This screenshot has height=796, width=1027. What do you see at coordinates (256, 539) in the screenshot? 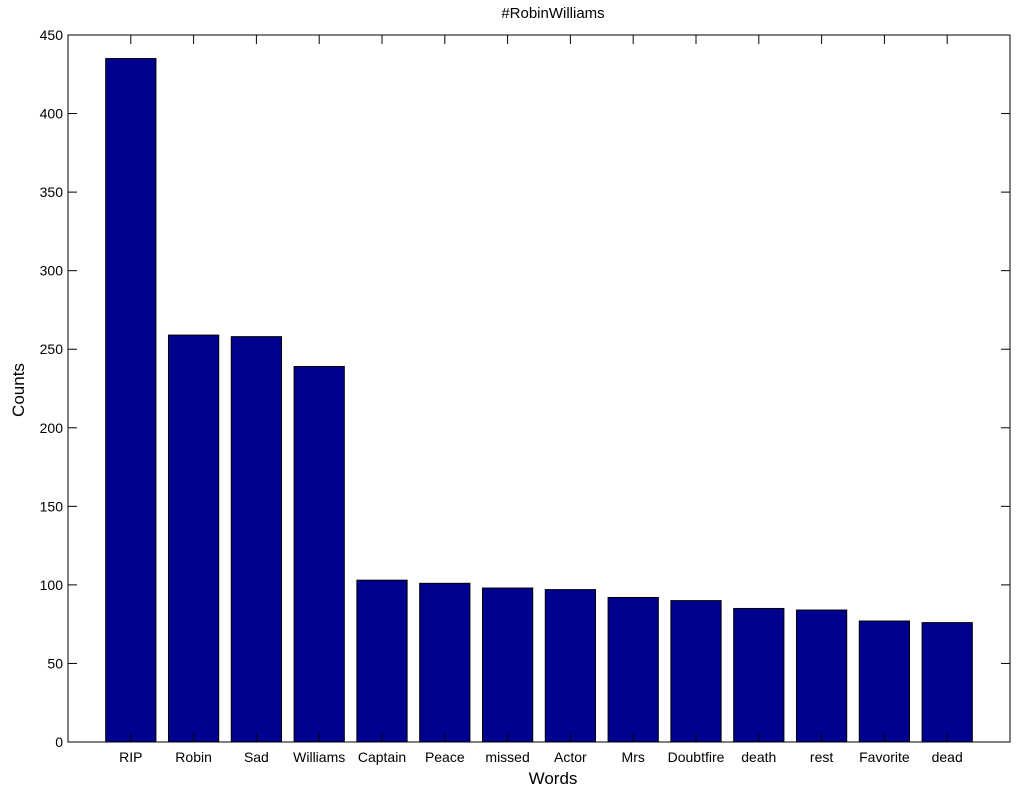
I see `bar-sad` at bounding box center [256, 539].